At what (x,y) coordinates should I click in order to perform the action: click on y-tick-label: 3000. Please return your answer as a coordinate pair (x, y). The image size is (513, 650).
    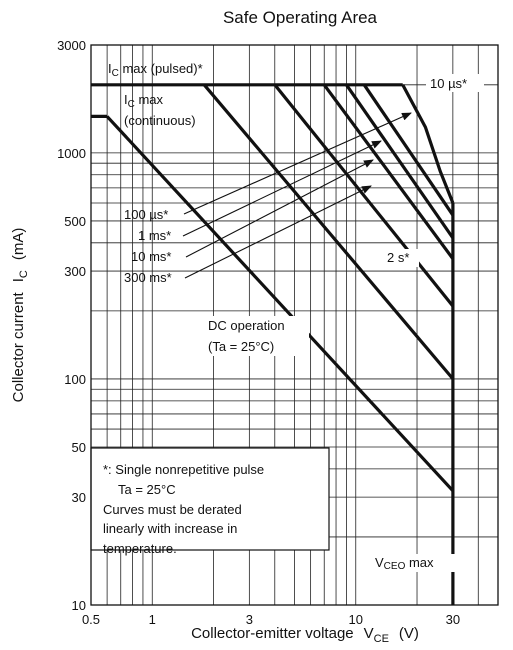
    Looking at the image, I should click on (71, 45).